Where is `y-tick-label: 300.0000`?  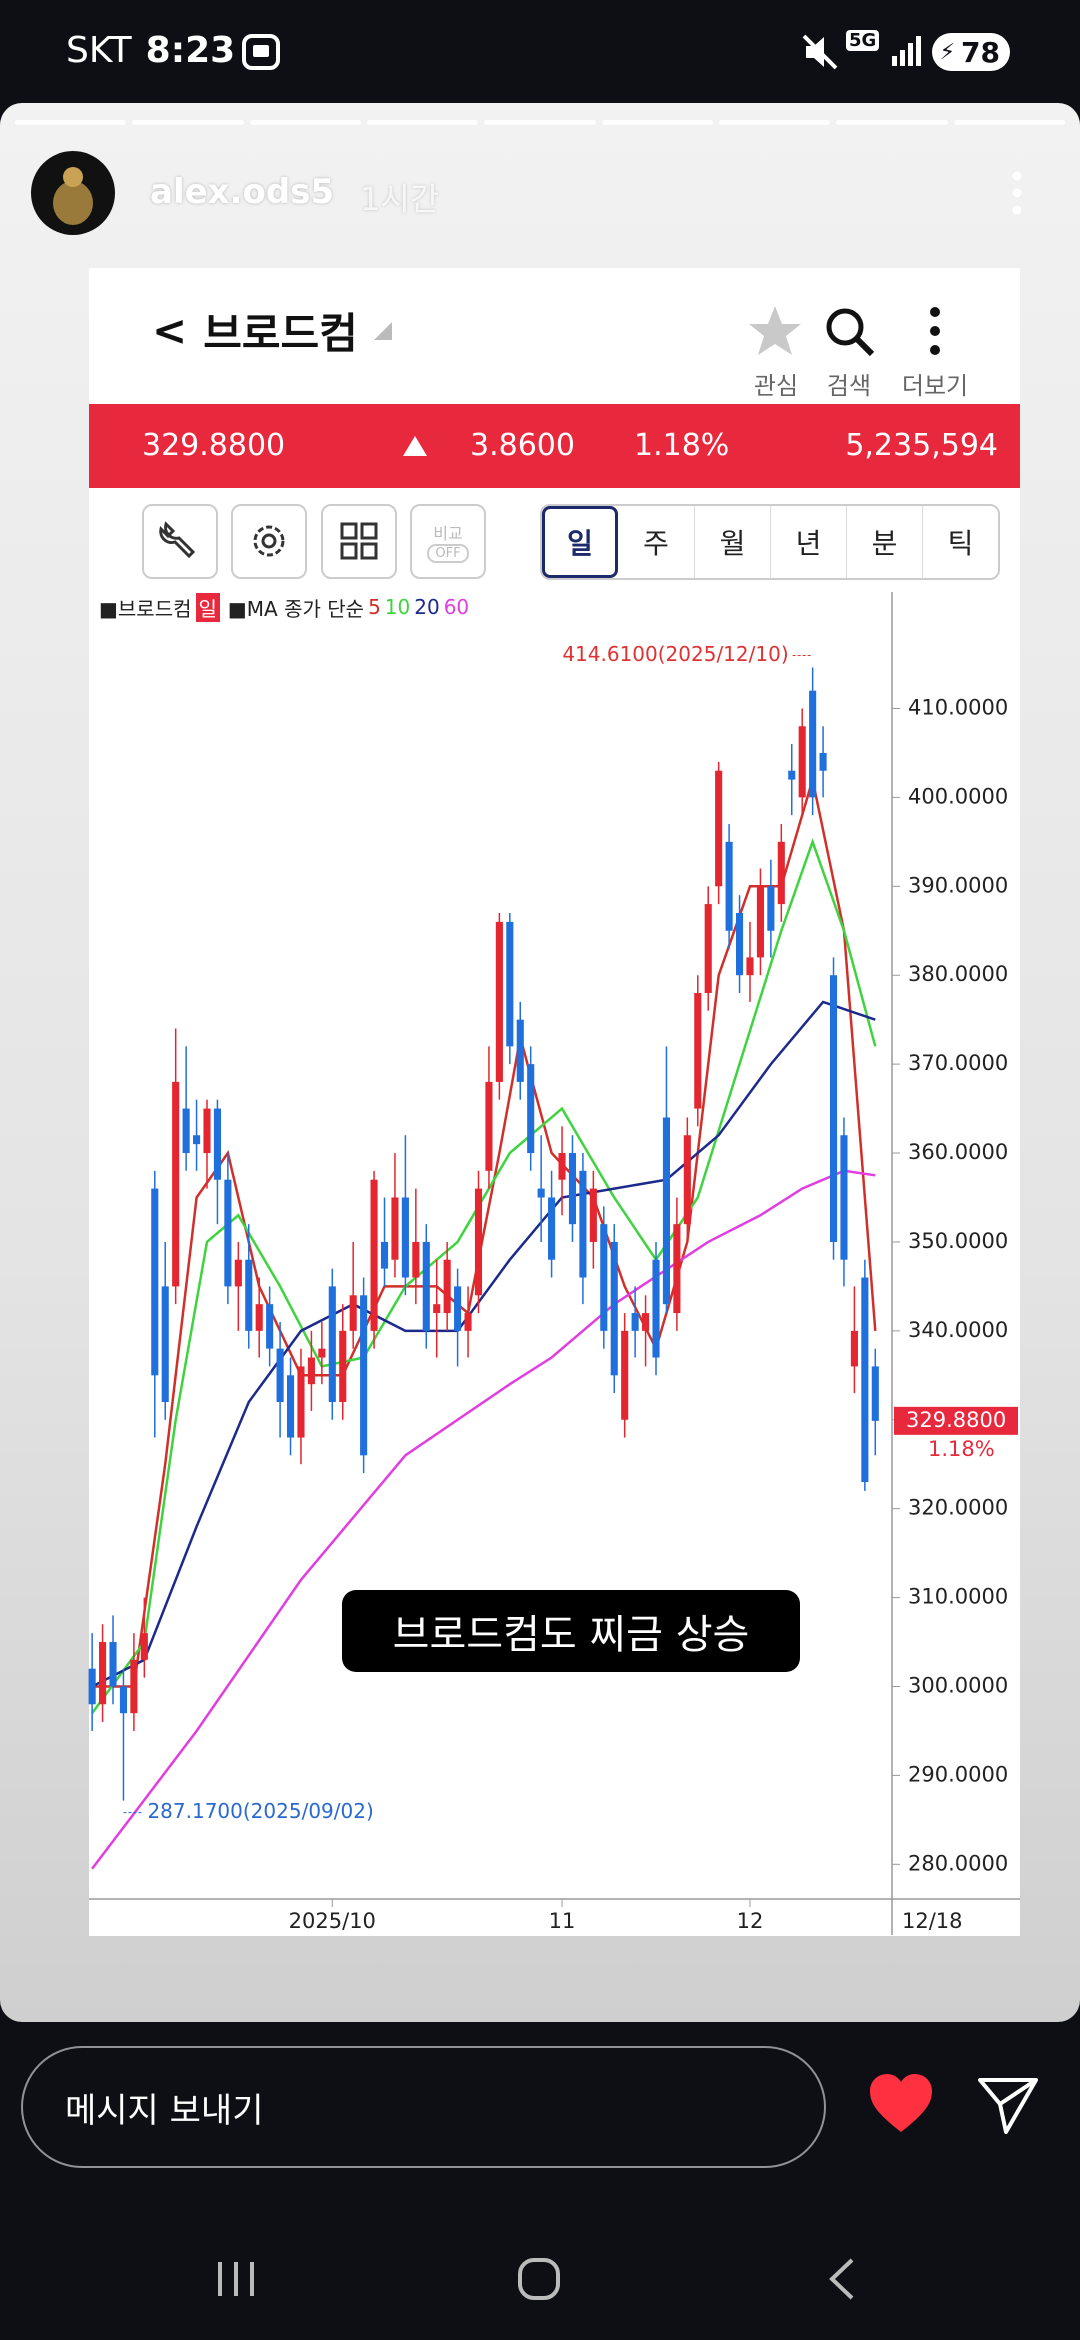 y-tick-label: 300.0000 is located at coordinates (958, 1686).